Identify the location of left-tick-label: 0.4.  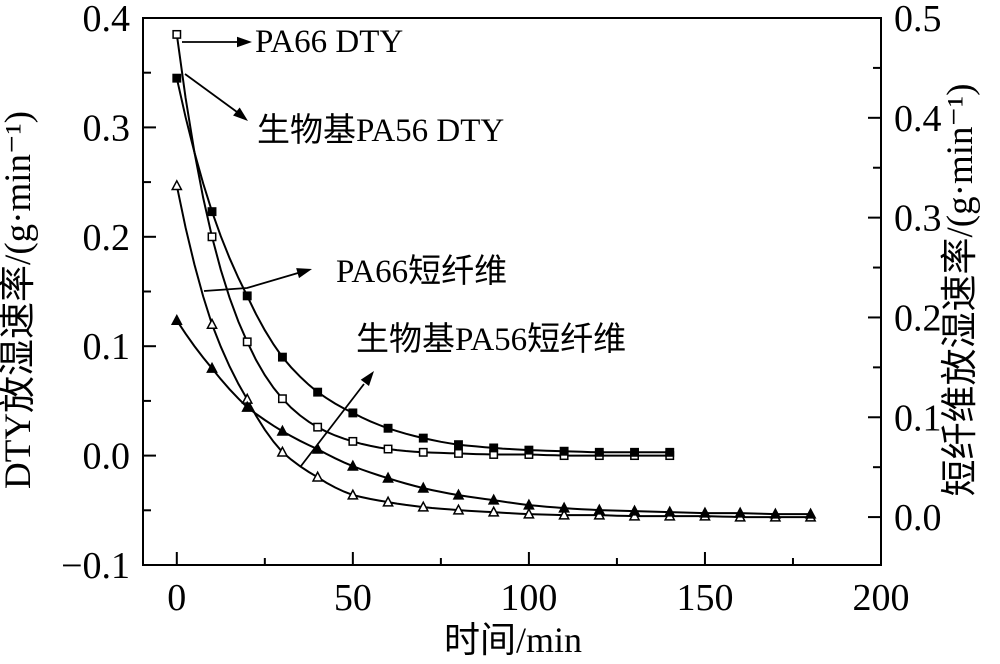
(107, 20).